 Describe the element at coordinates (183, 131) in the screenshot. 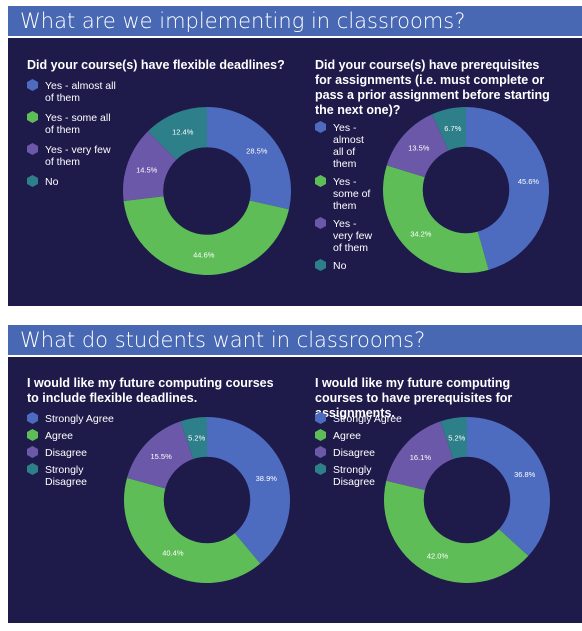

I see `slice-value-label: 12.4%` at that location.